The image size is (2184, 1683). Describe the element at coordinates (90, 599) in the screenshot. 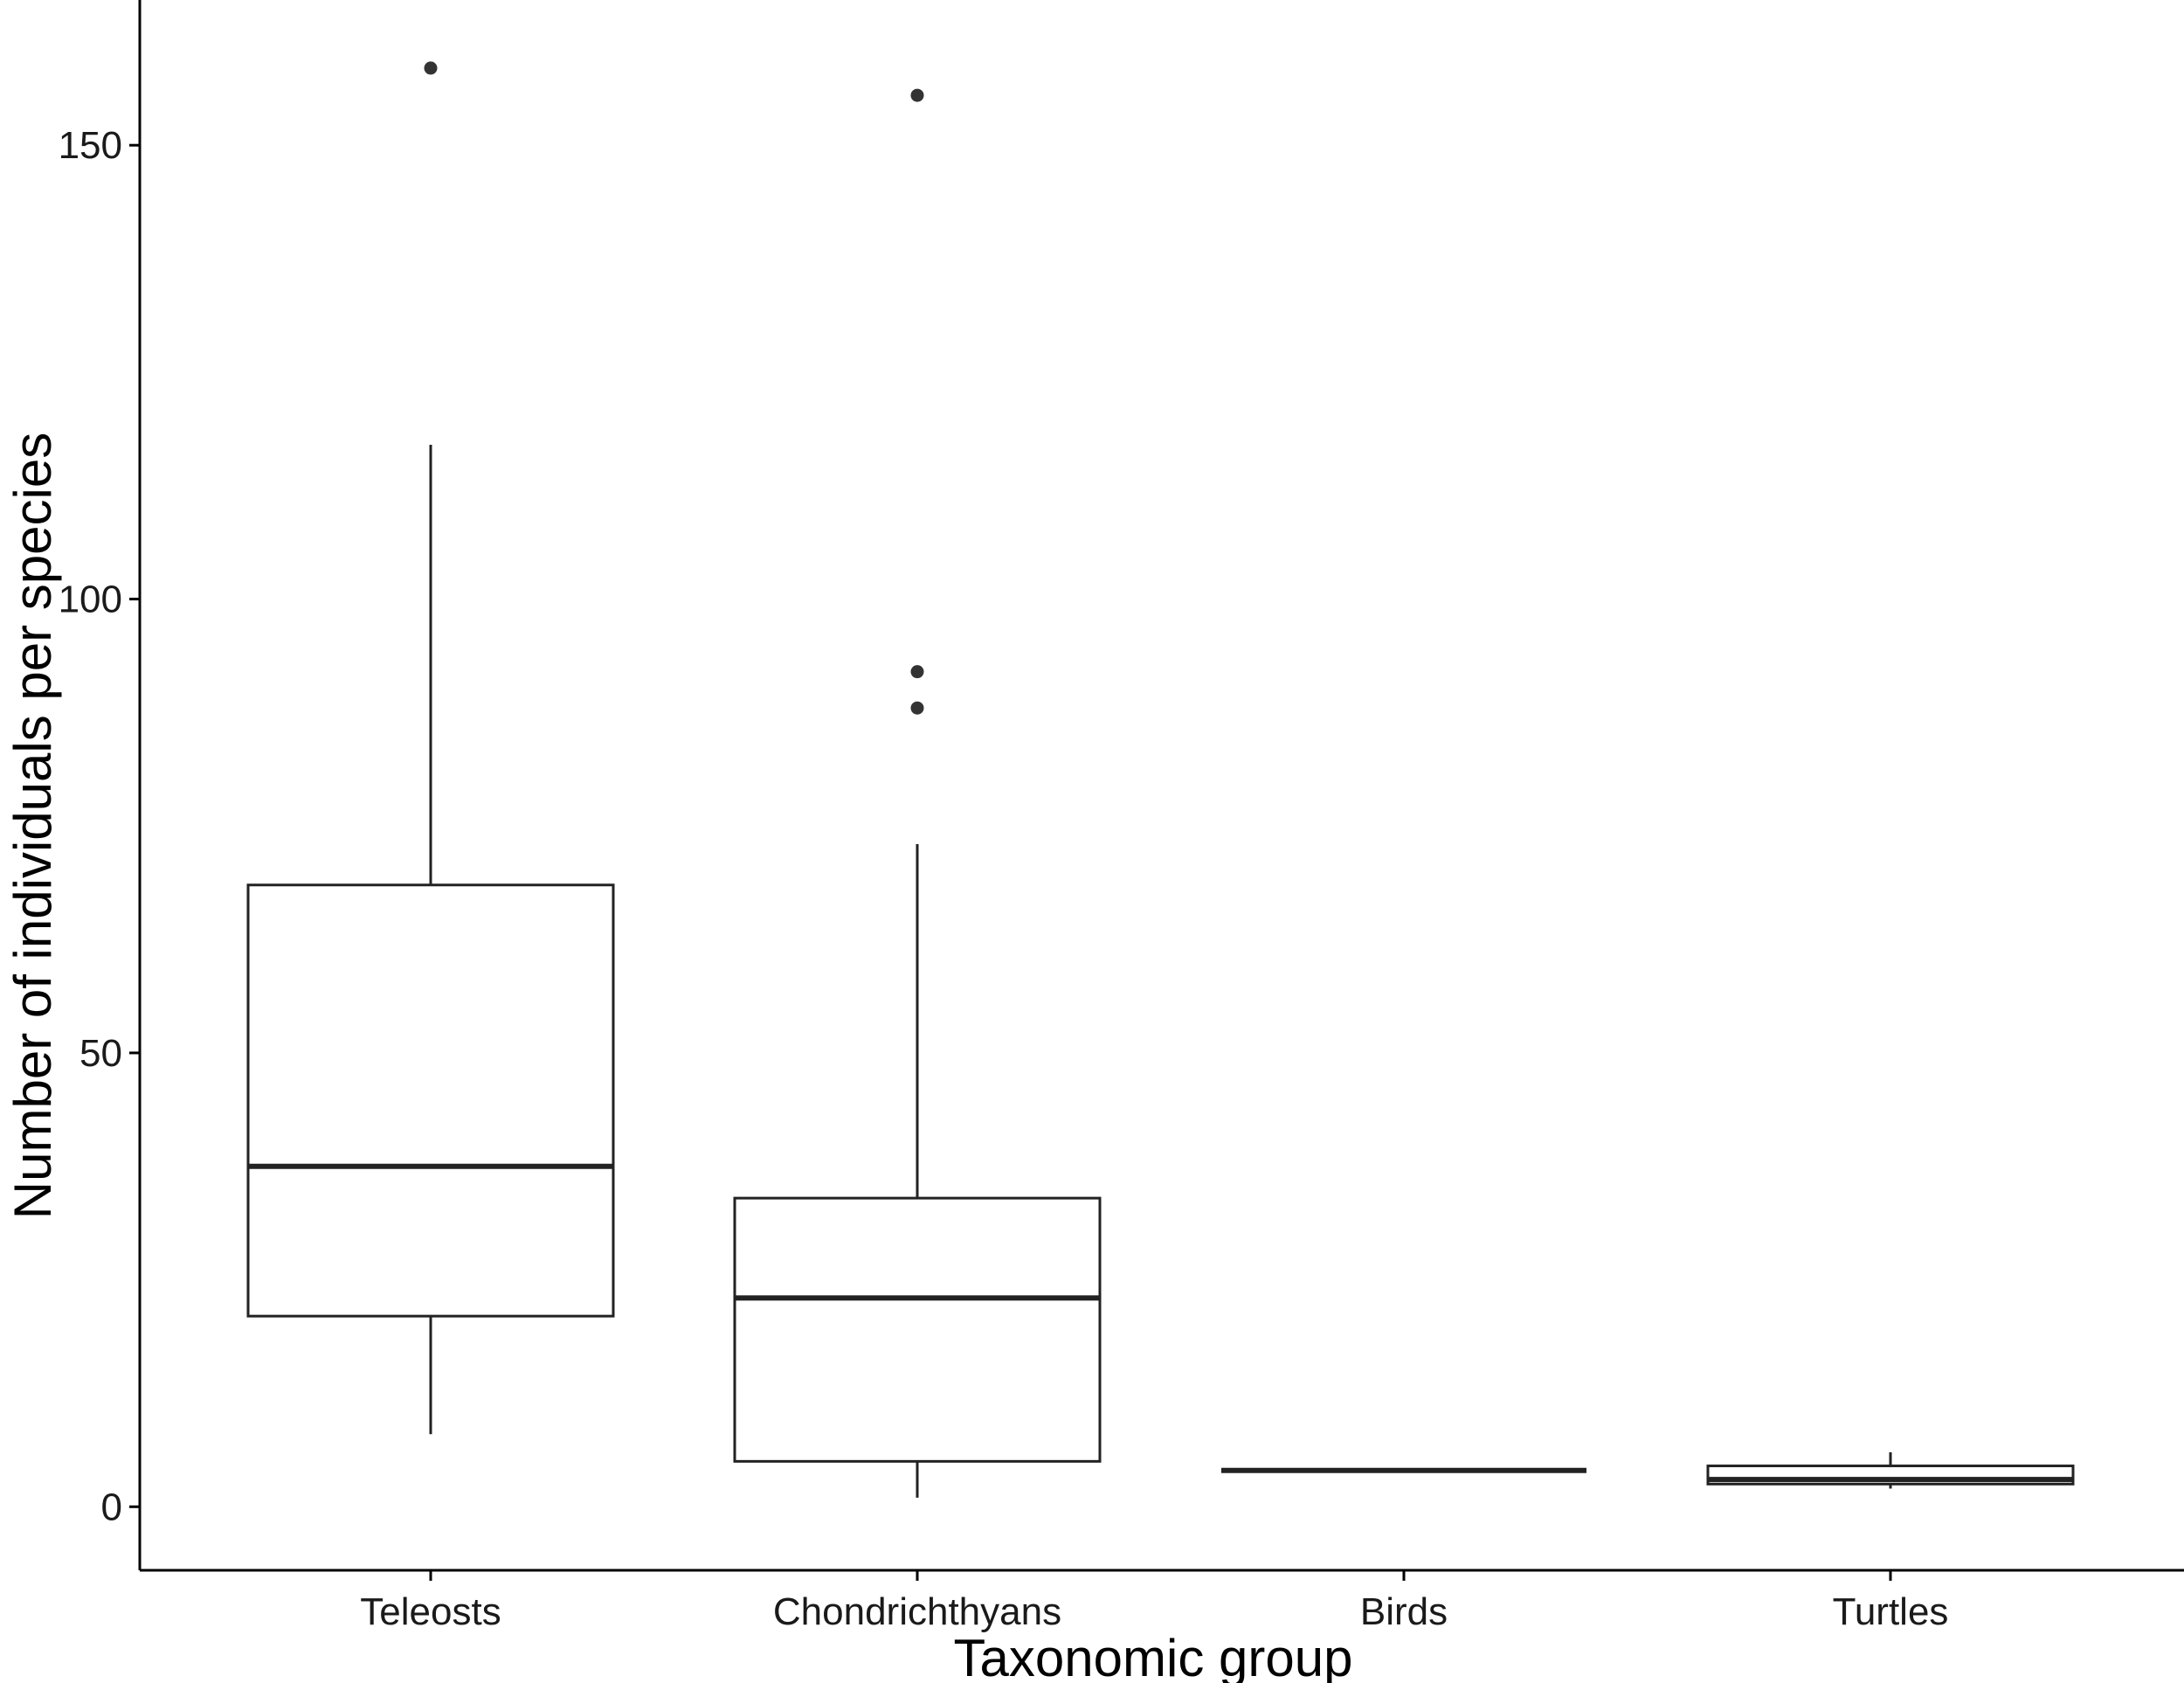

I see `y-tick-label: 100` at that location.